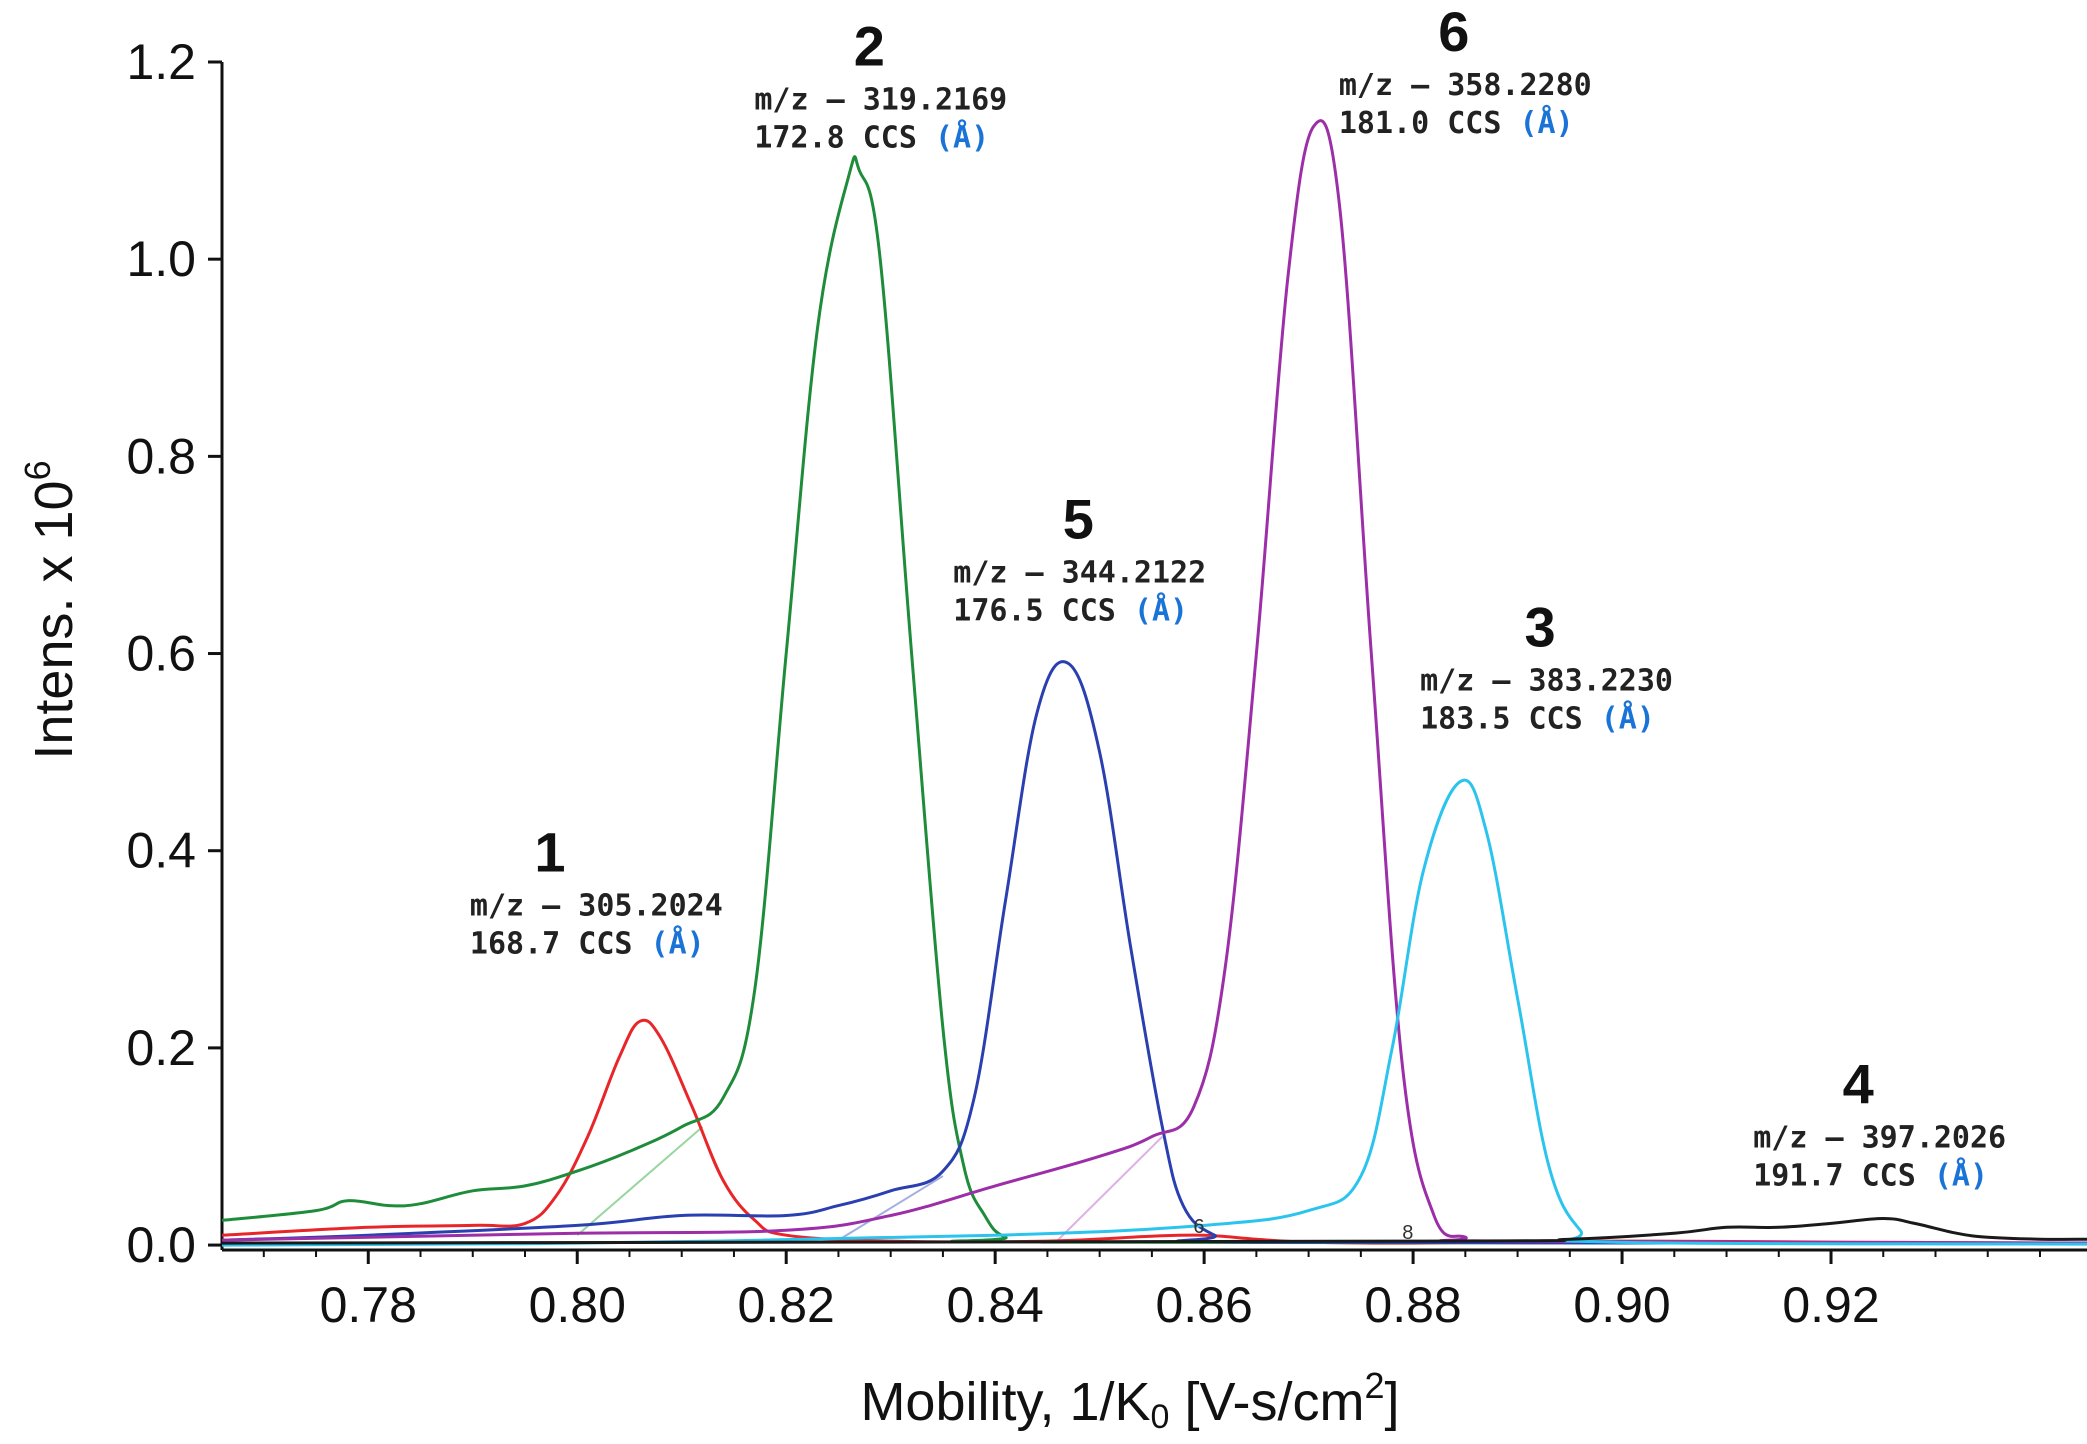  Describe the element at coordinates (1546, 681) in the screenshot. I see `peak-mz-label: m/z – 383.2230` at that location.